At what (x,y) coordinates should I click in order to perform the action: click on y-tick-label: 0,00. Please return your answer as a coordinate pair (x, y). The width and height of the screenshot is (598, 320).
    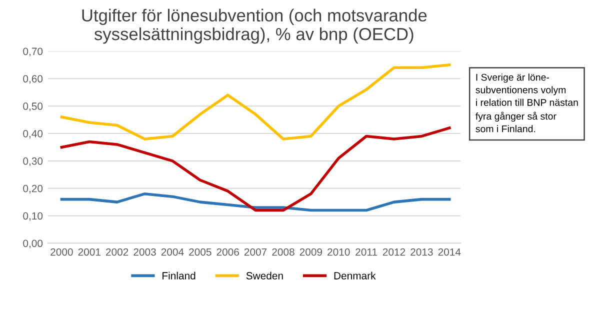
    Looking at the image, I should click on (33, 244).